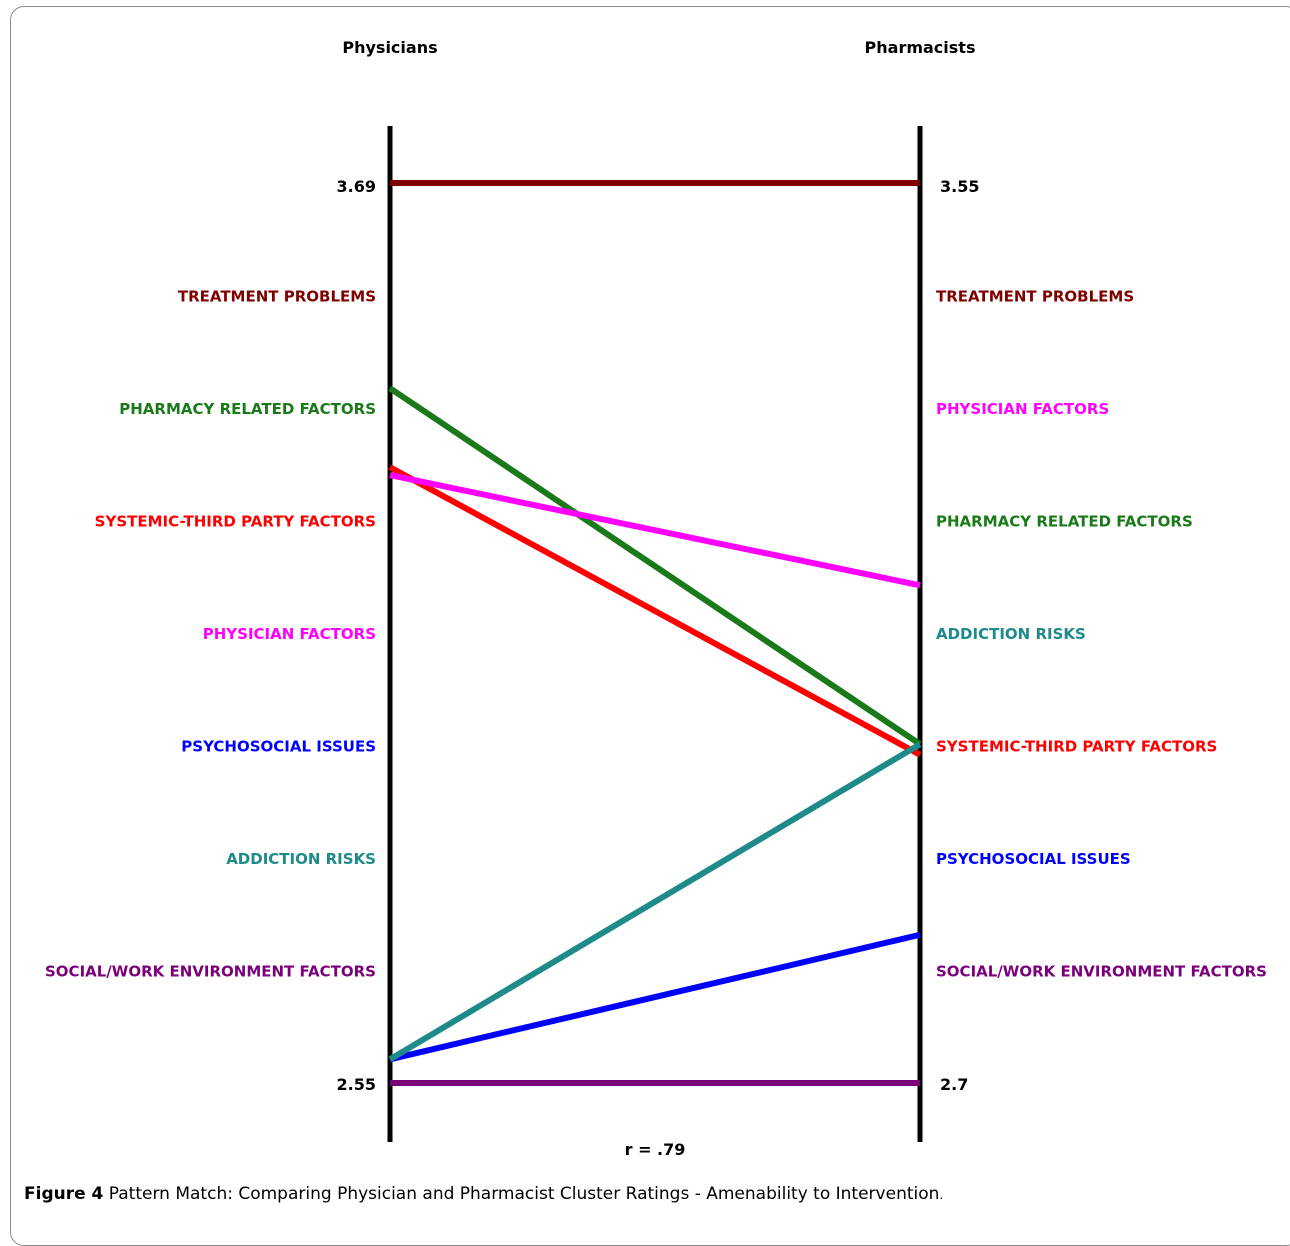 This screenshot has height=1246, width=1290. I want to click on series-line-physician-factors, so click(655, 530).